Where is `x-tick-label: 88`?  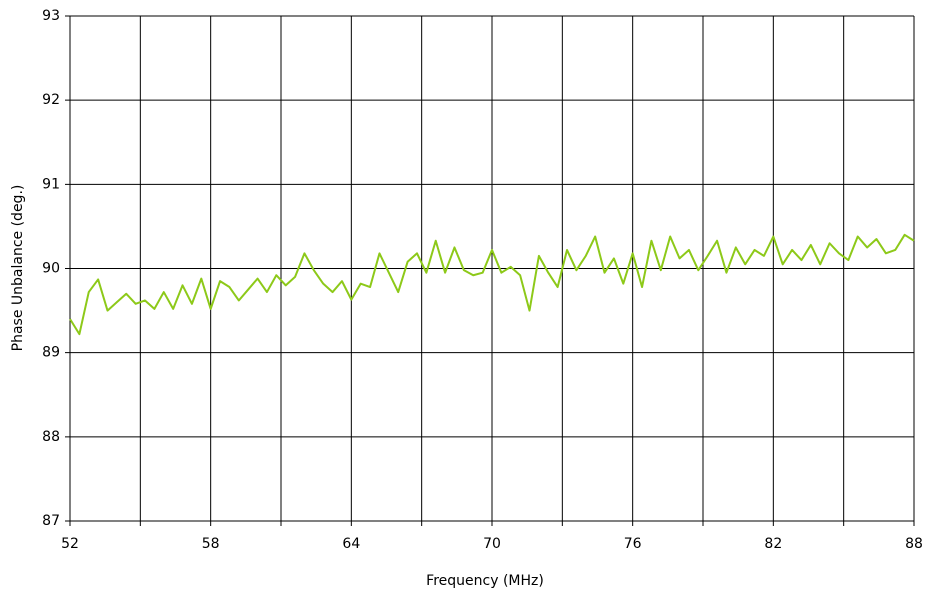 x-tick-label: 88 is located at coordinates (914, 544).